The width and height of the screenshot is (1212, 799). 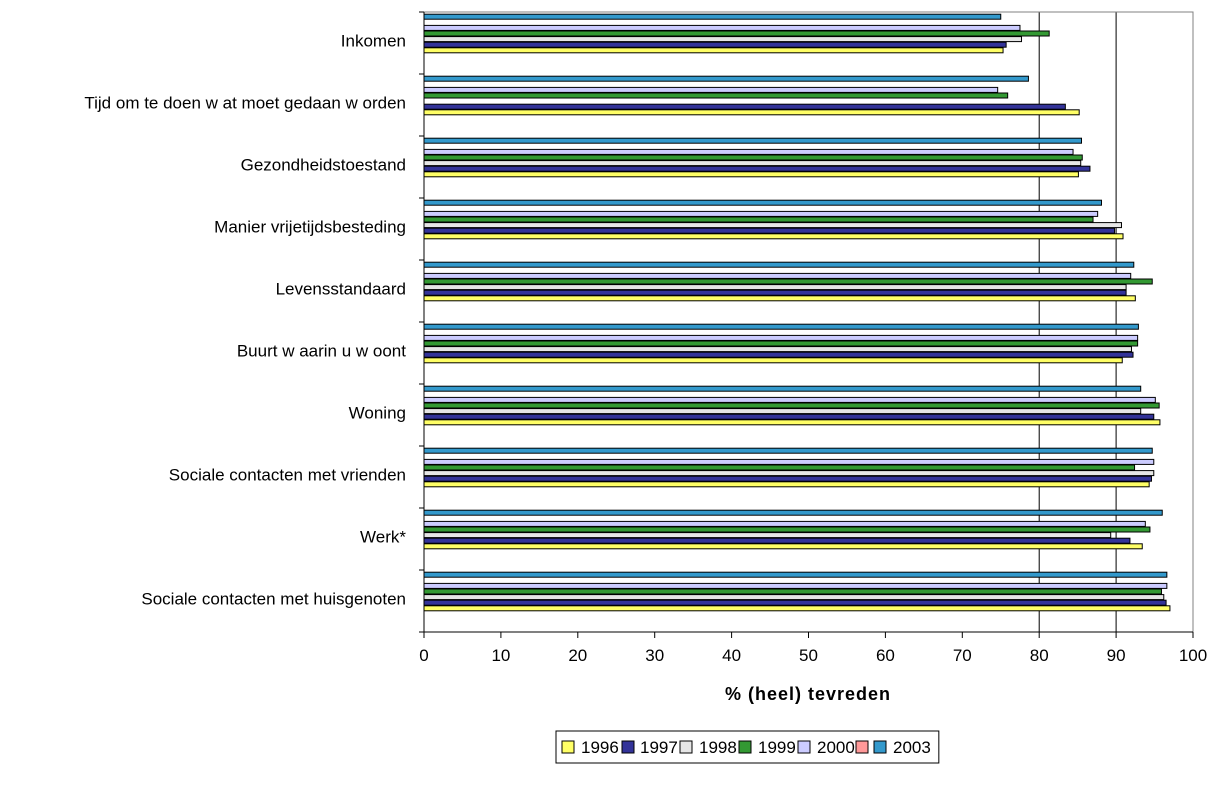 I want to click on bar-gezondheidstoestand-1996, so click(x=751, y=174).